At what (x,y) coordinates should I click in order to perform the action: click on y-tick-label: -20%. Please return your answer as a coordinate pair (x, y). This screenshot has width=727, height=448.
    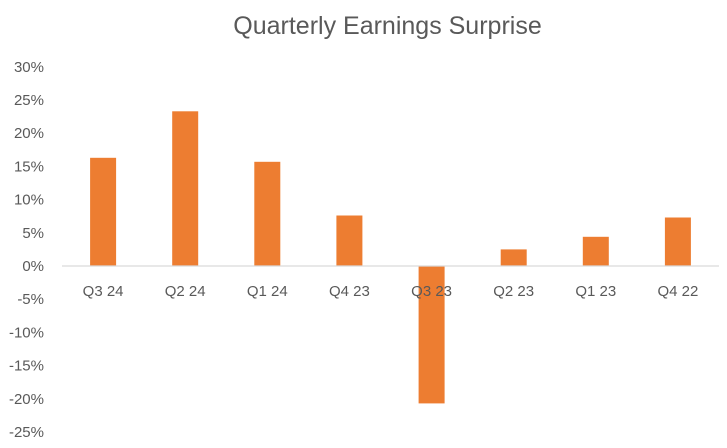
    Looking at the image, I should click on (26, 399).